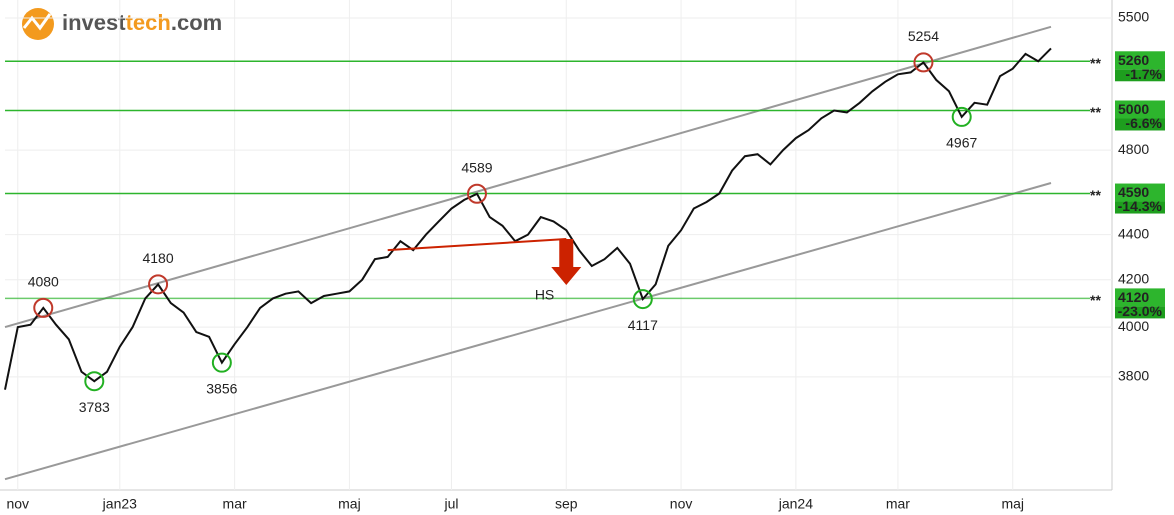  Describe the element at coordinates (1133, 109) in the screenshot. I see `level-label: 5000` at that location.